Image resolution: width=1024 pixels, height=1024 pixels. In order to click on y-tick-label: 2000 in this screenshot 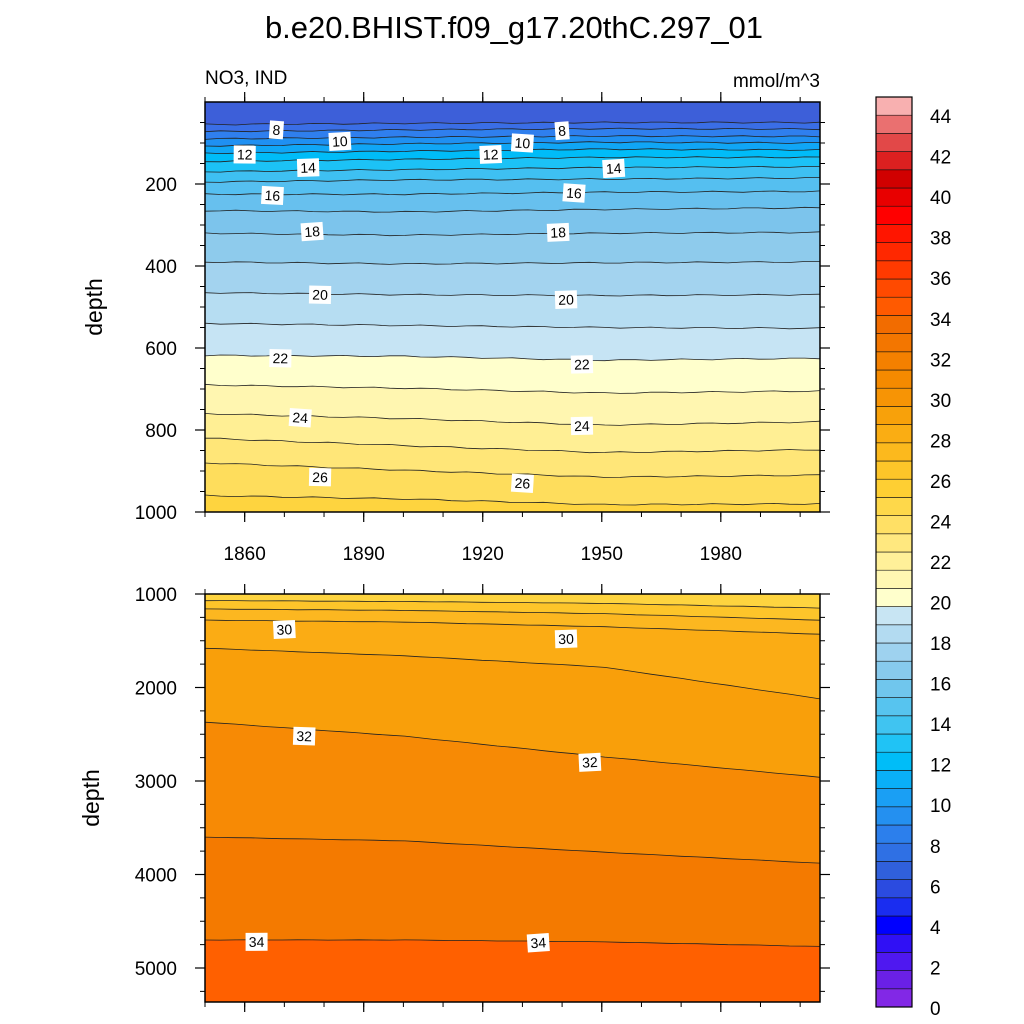, I will do `click(156, 689)`.